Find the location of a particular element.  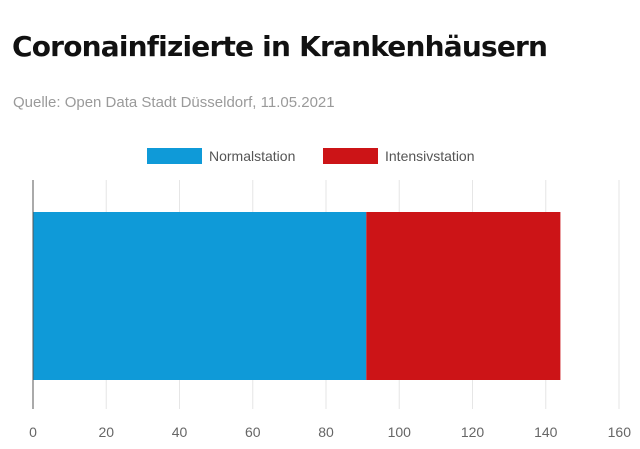

x-tick-label-40: 40 is located at coordinates (180, 432).